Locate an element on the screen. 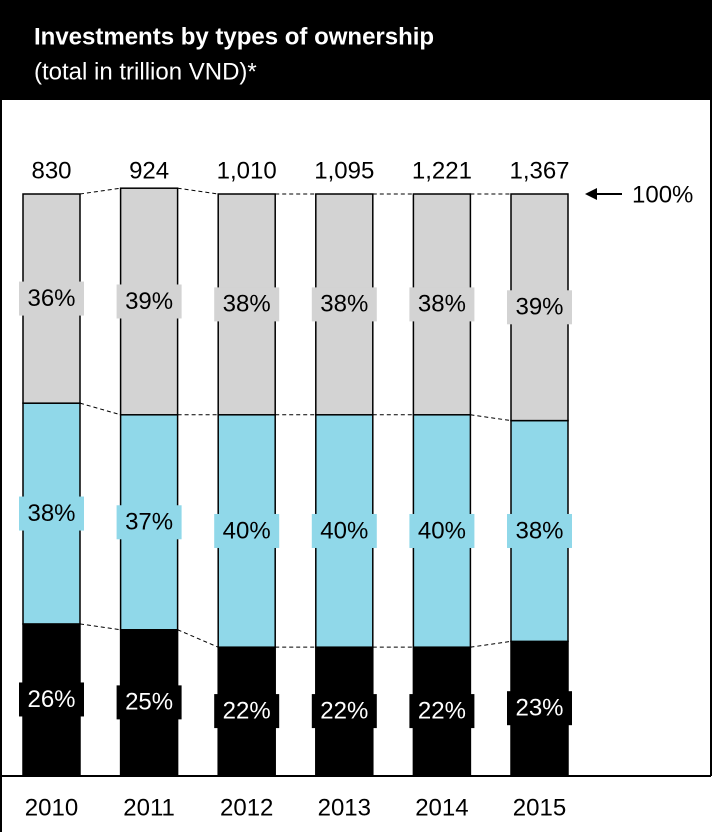 The width and height of the screenshot is (712, 832). data-label: 37% is located at coordinates (149, 522).